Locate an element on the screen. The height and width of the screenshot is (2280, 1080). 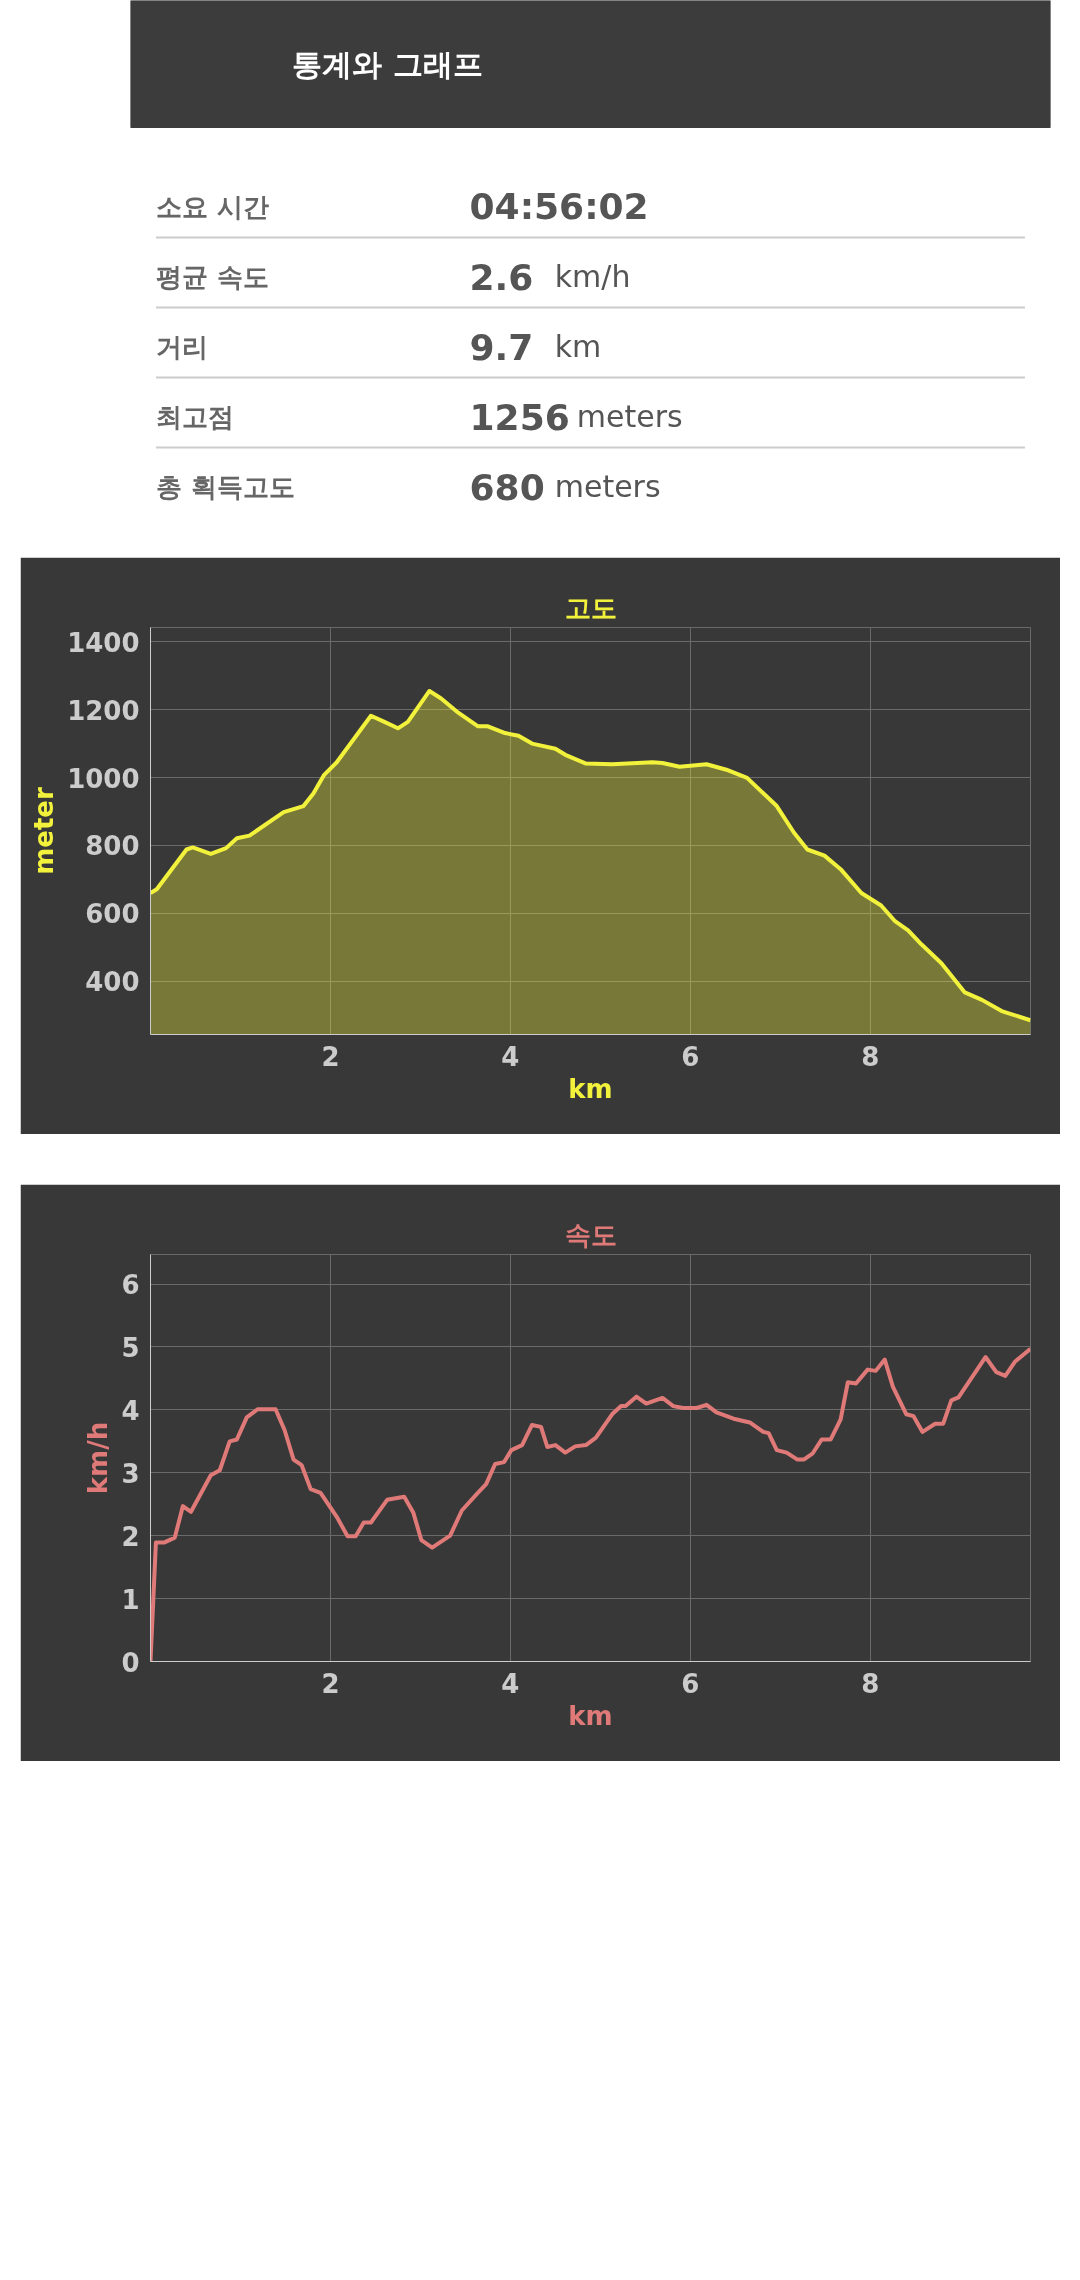
text: 총 획득고도 is located at coordinates (226, 486).